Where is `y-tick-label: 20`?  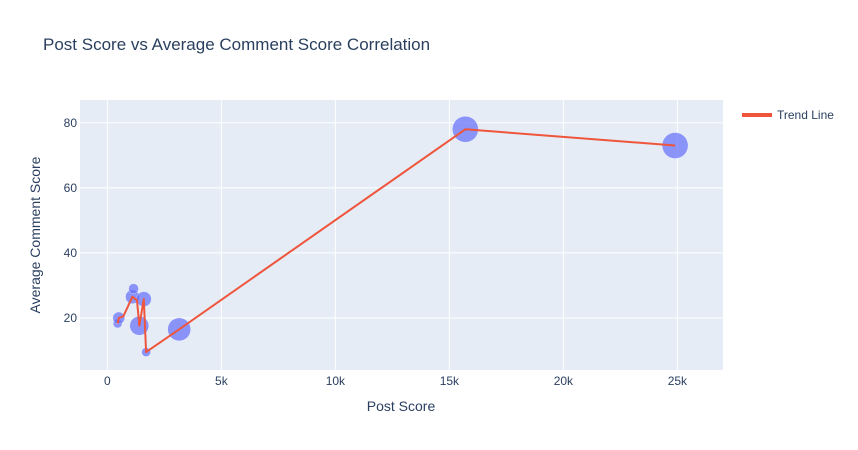
y-tick-label: 20 is located at coordinates (71, 318).